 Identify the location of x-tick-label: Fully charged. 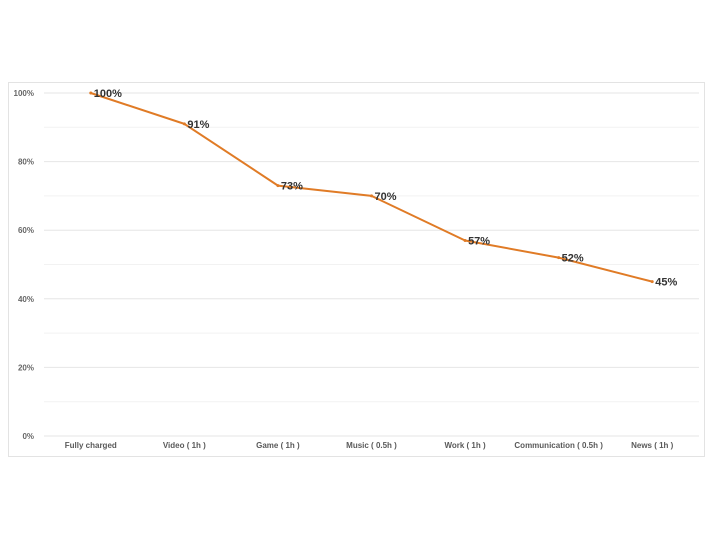
(91, 445).